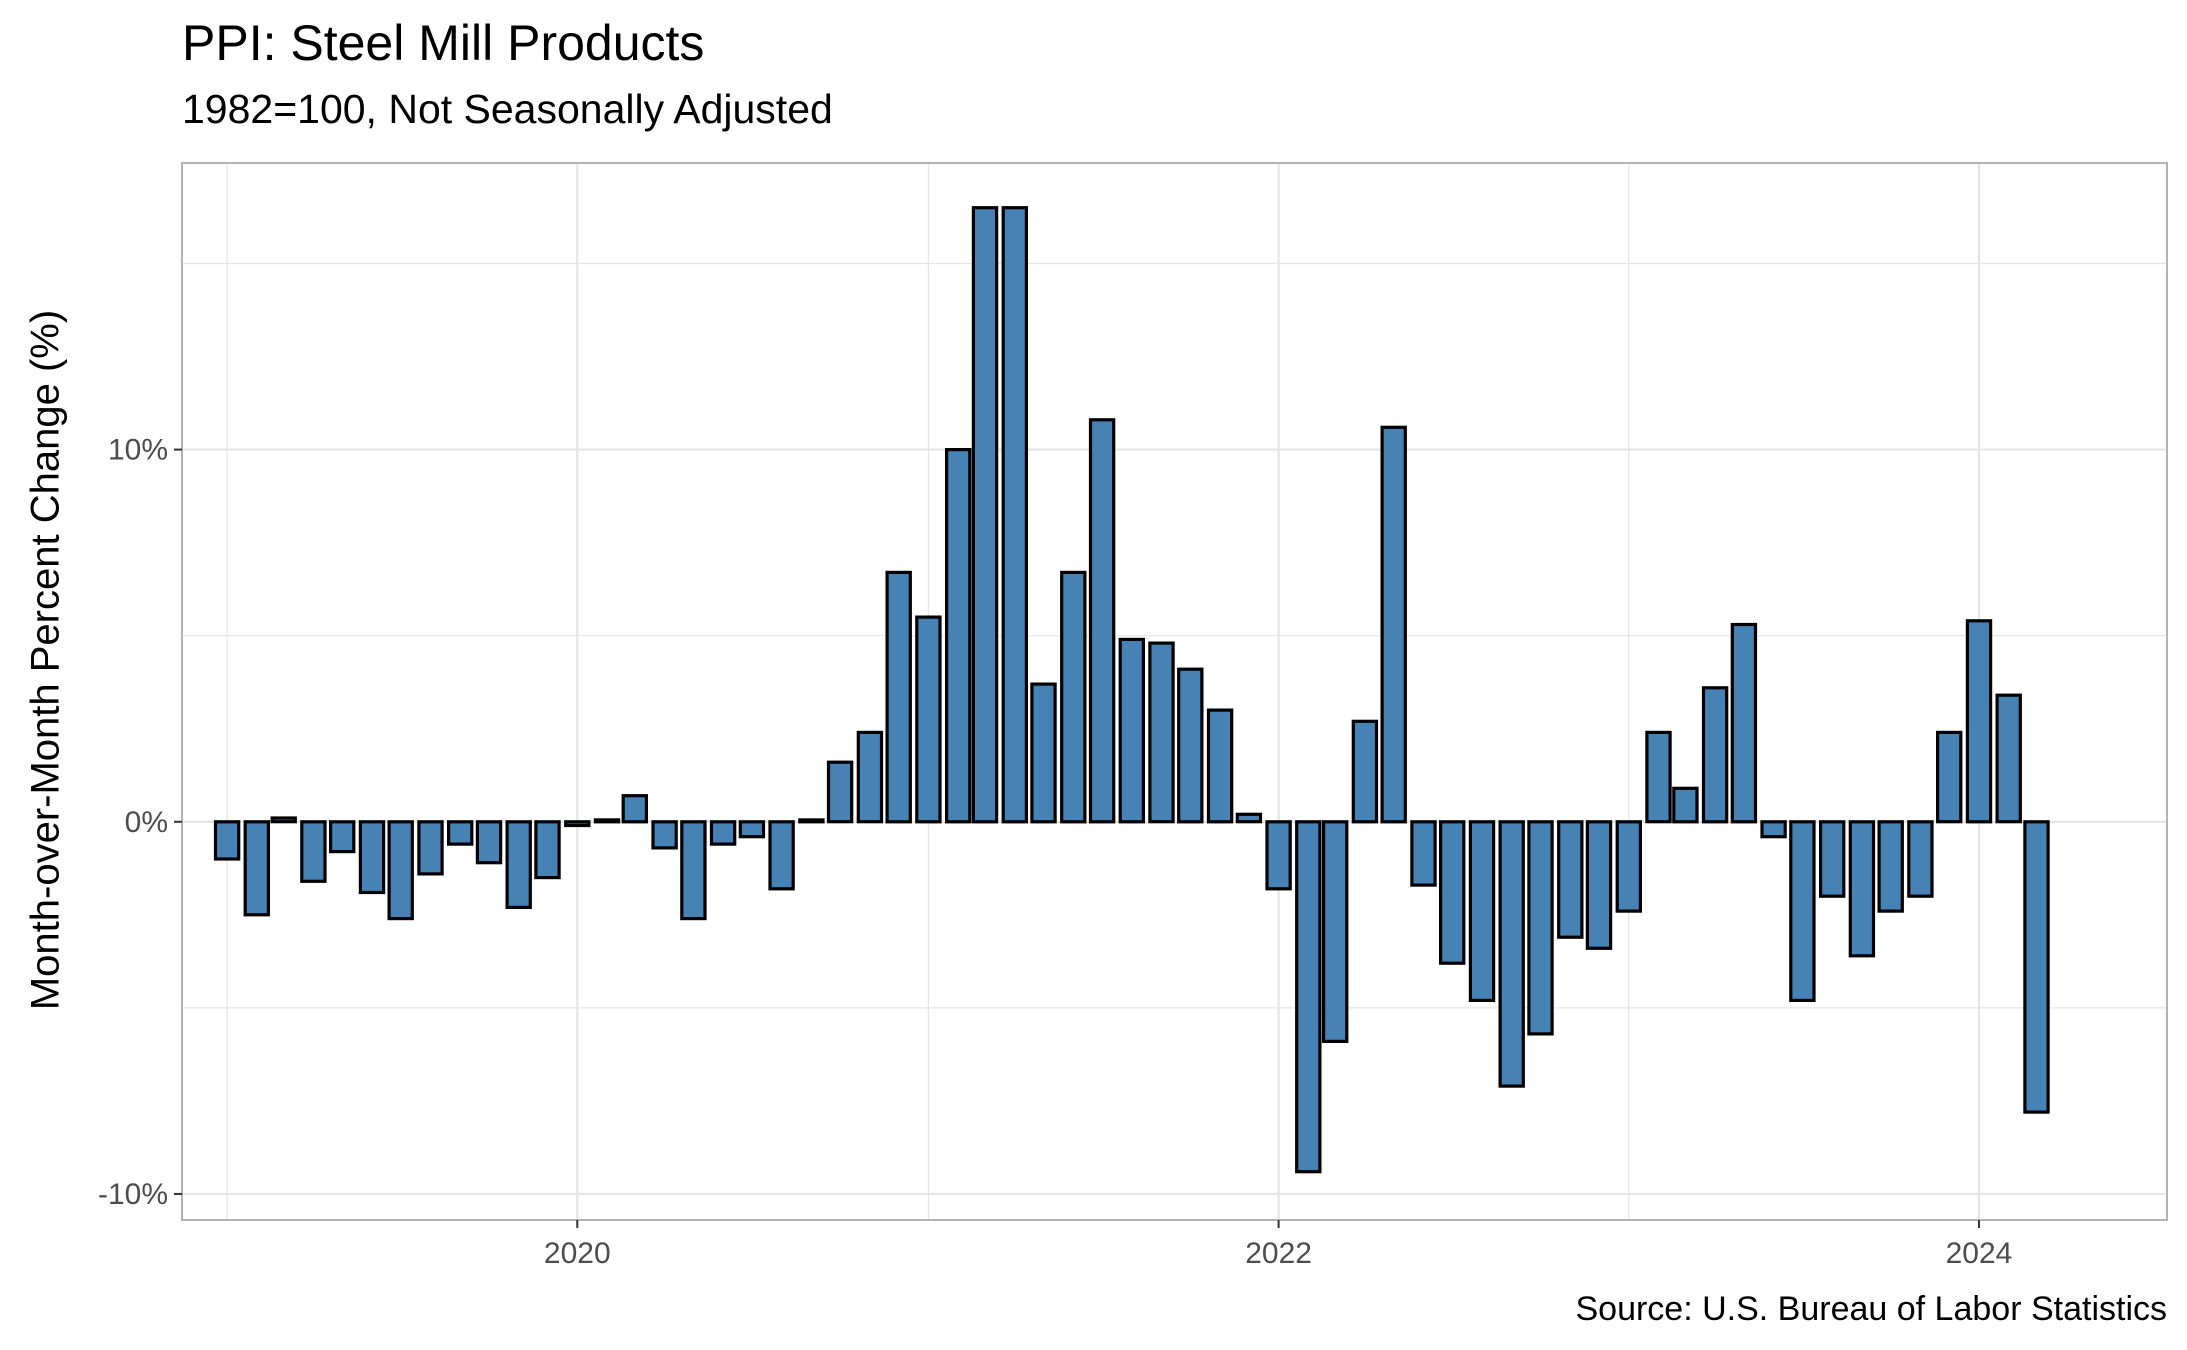 The width and height of the screenshot is (2187, 1350). I want to click on y-axis: -10% 0% 10%, so click(140, 822).